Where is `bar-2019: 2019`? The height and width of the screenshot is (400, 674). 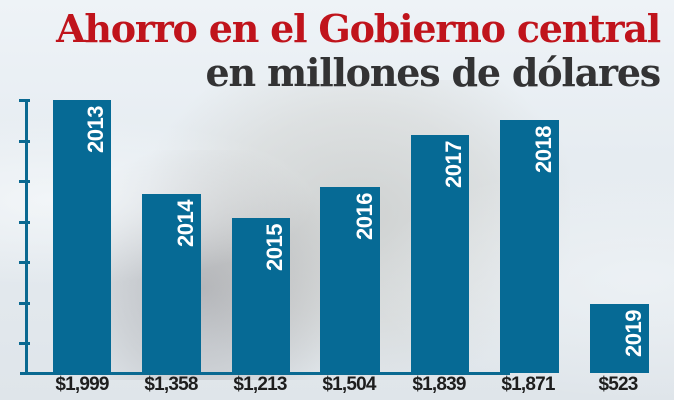 bar-2019: 2019 is located at coordinates (619, 338).